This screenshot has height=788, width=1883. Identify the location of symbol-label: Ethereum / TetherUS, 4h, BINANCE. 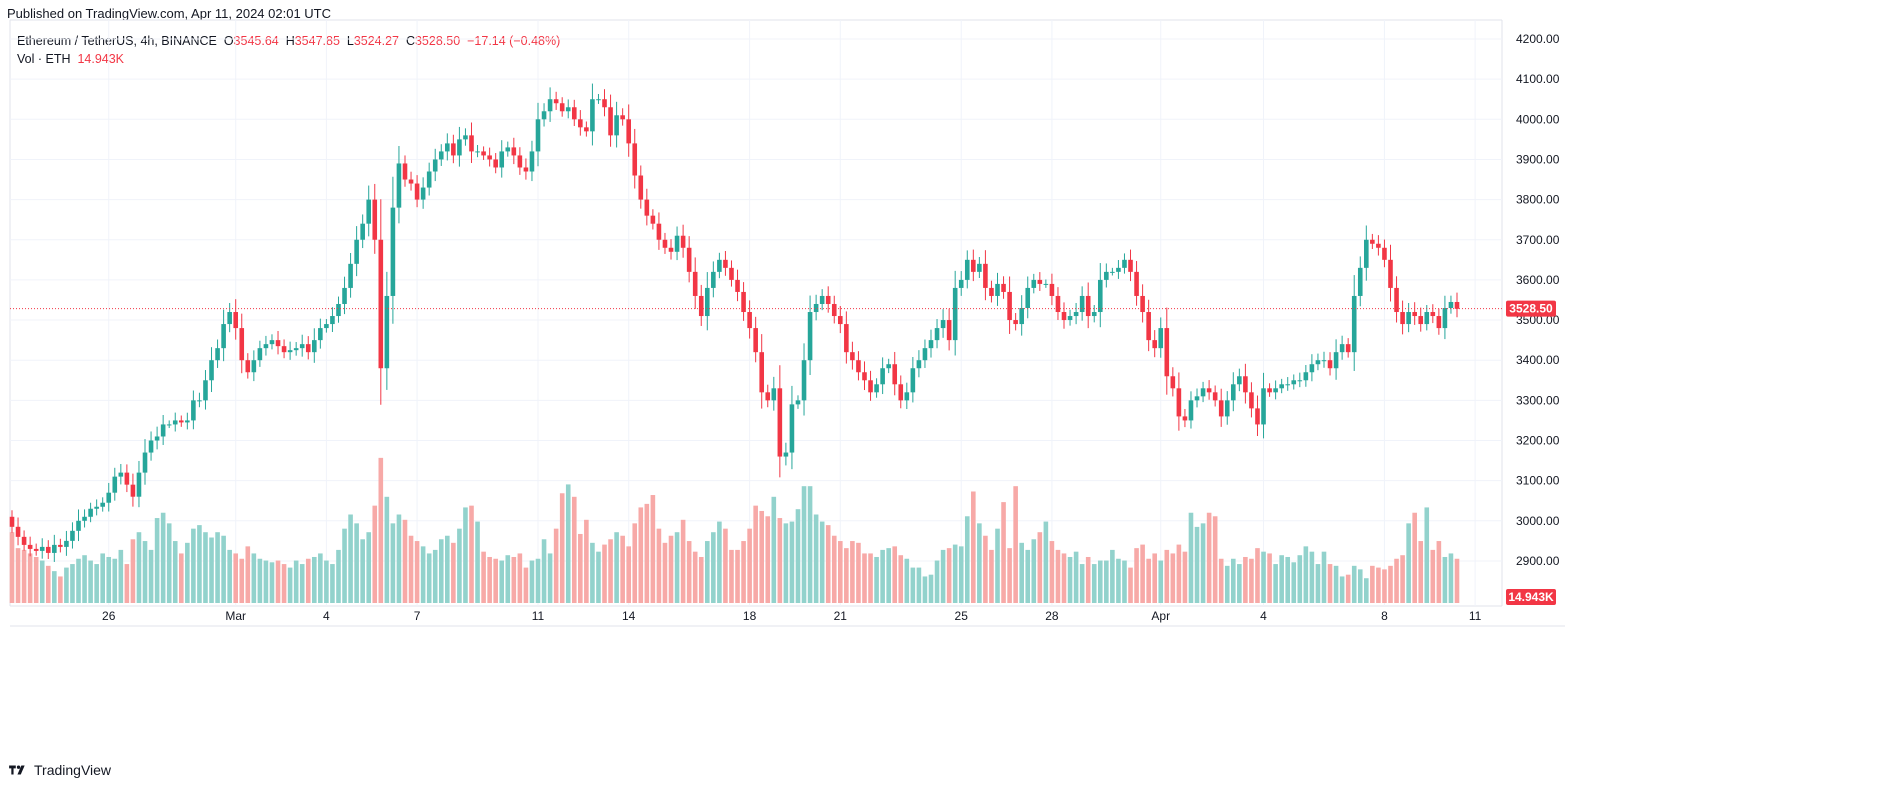
(117, 41).